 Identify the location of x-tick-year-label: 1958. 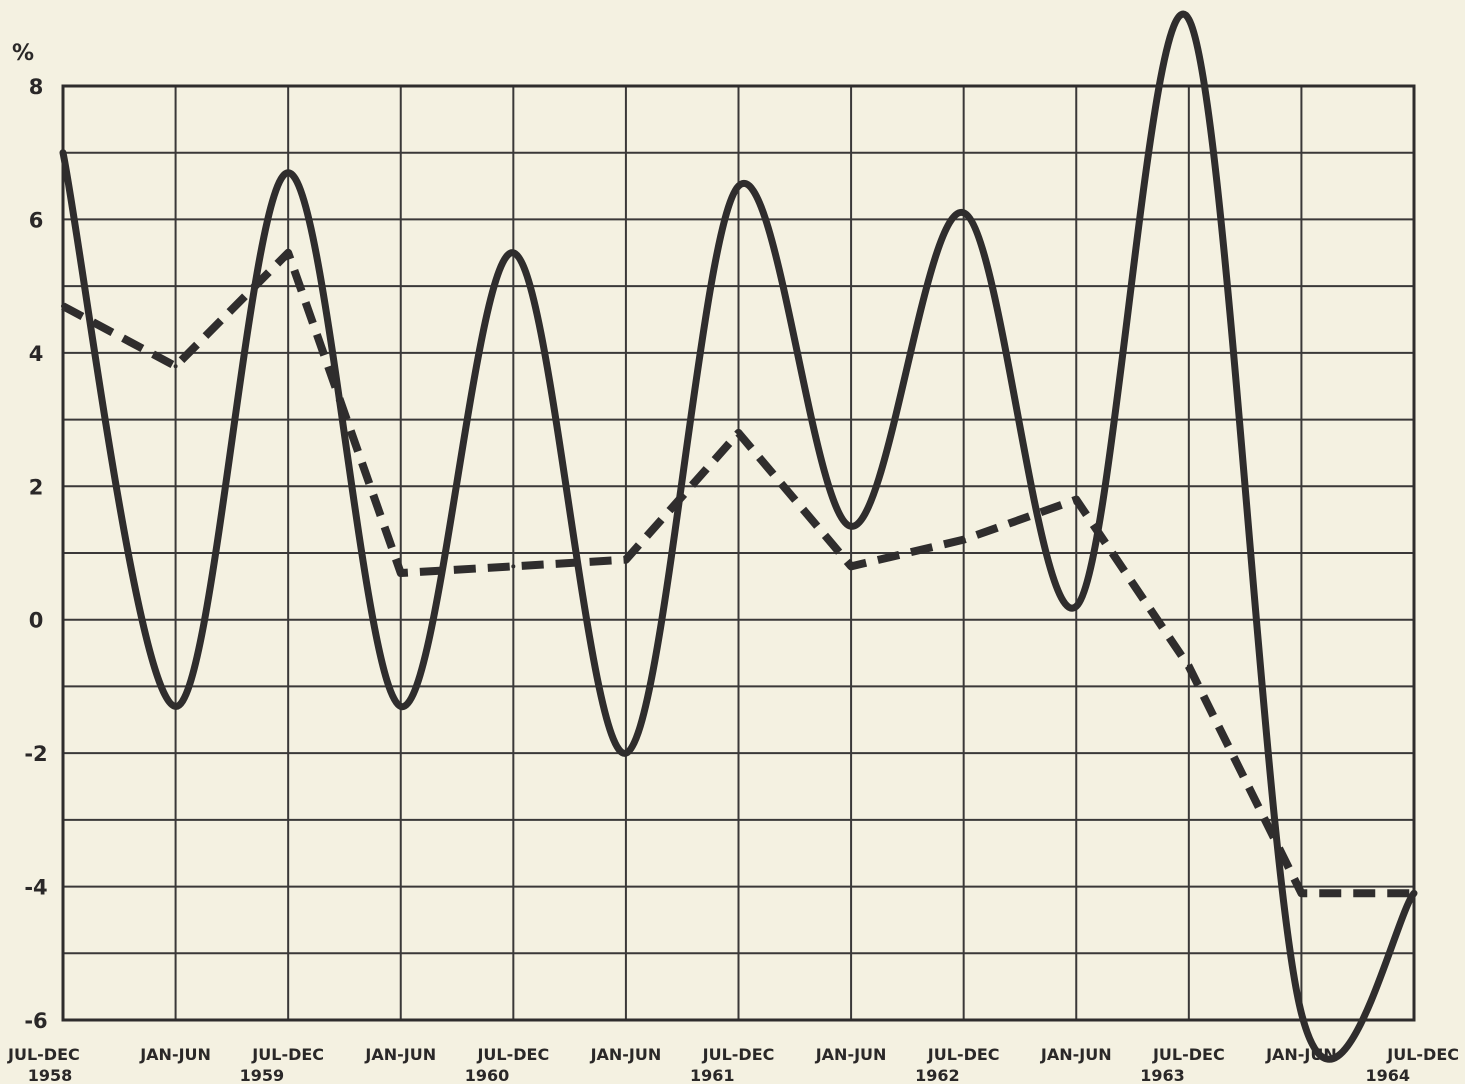
(50, 1075).